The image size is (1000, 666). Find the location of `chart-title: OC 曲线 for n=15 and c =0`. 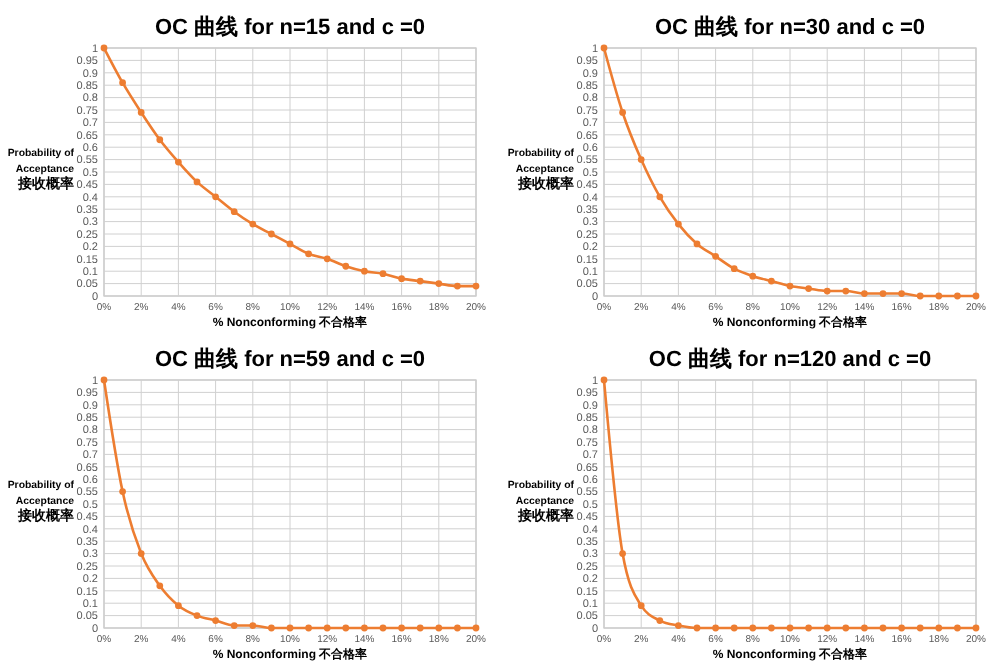

chart-title: OC 曲线 for n=15 and c =0 is located at coordinates (290, 27).